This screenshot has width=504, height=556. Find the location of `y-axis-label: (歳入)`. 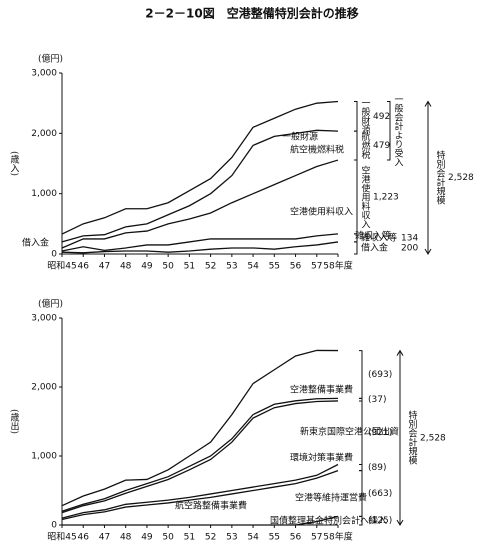

y-axis-label: (歳入) is located at coordinates (14, 163).